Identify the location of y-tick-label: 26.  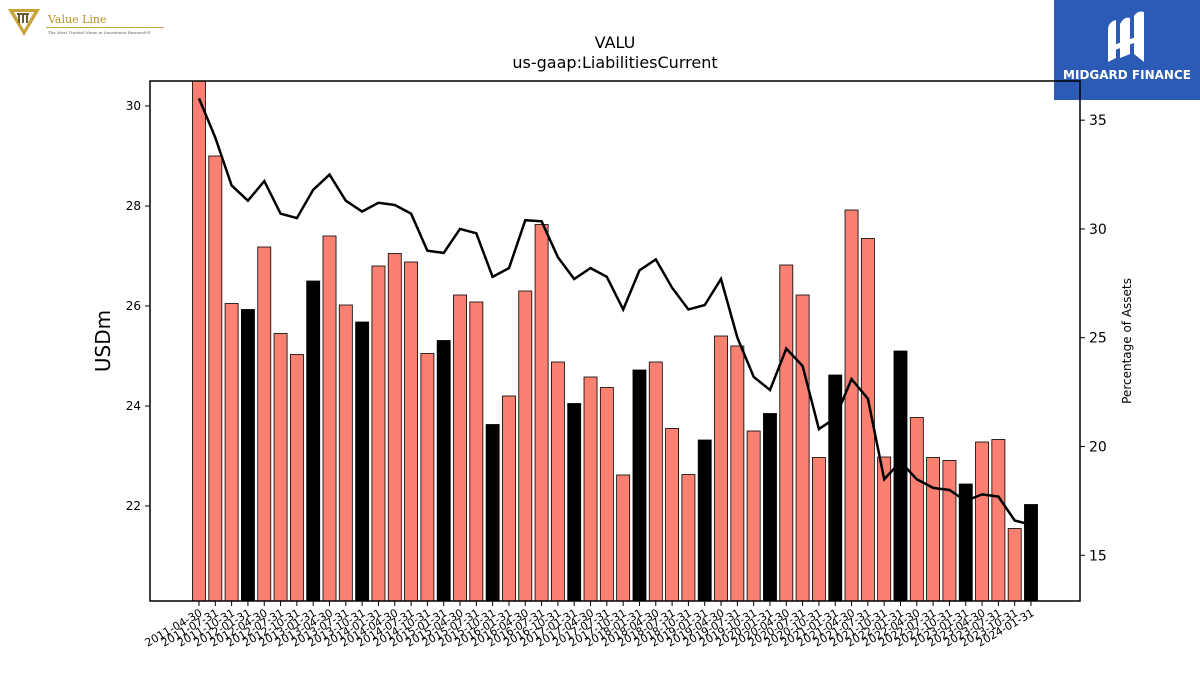
(133, 306).